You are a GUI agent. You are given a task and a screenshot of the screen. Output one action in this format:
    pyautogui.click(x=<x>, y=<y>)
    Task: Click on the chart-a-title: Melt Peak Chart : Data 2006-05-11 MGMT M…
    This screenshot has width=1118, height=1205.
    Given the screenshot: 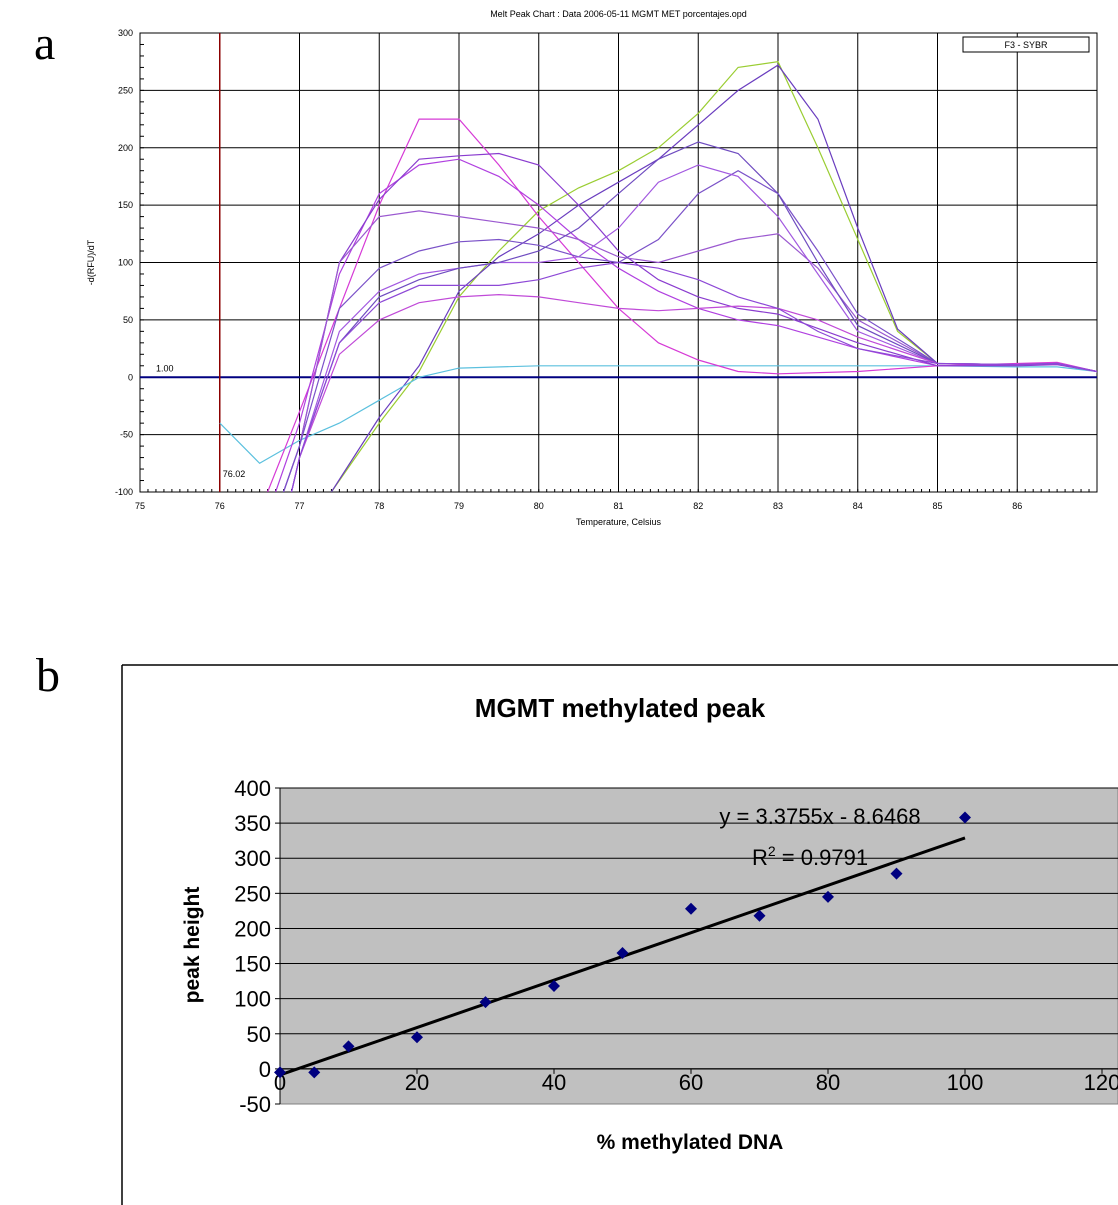 What is the action you would take?
    pyautogui.click(x=618, y=14)
    